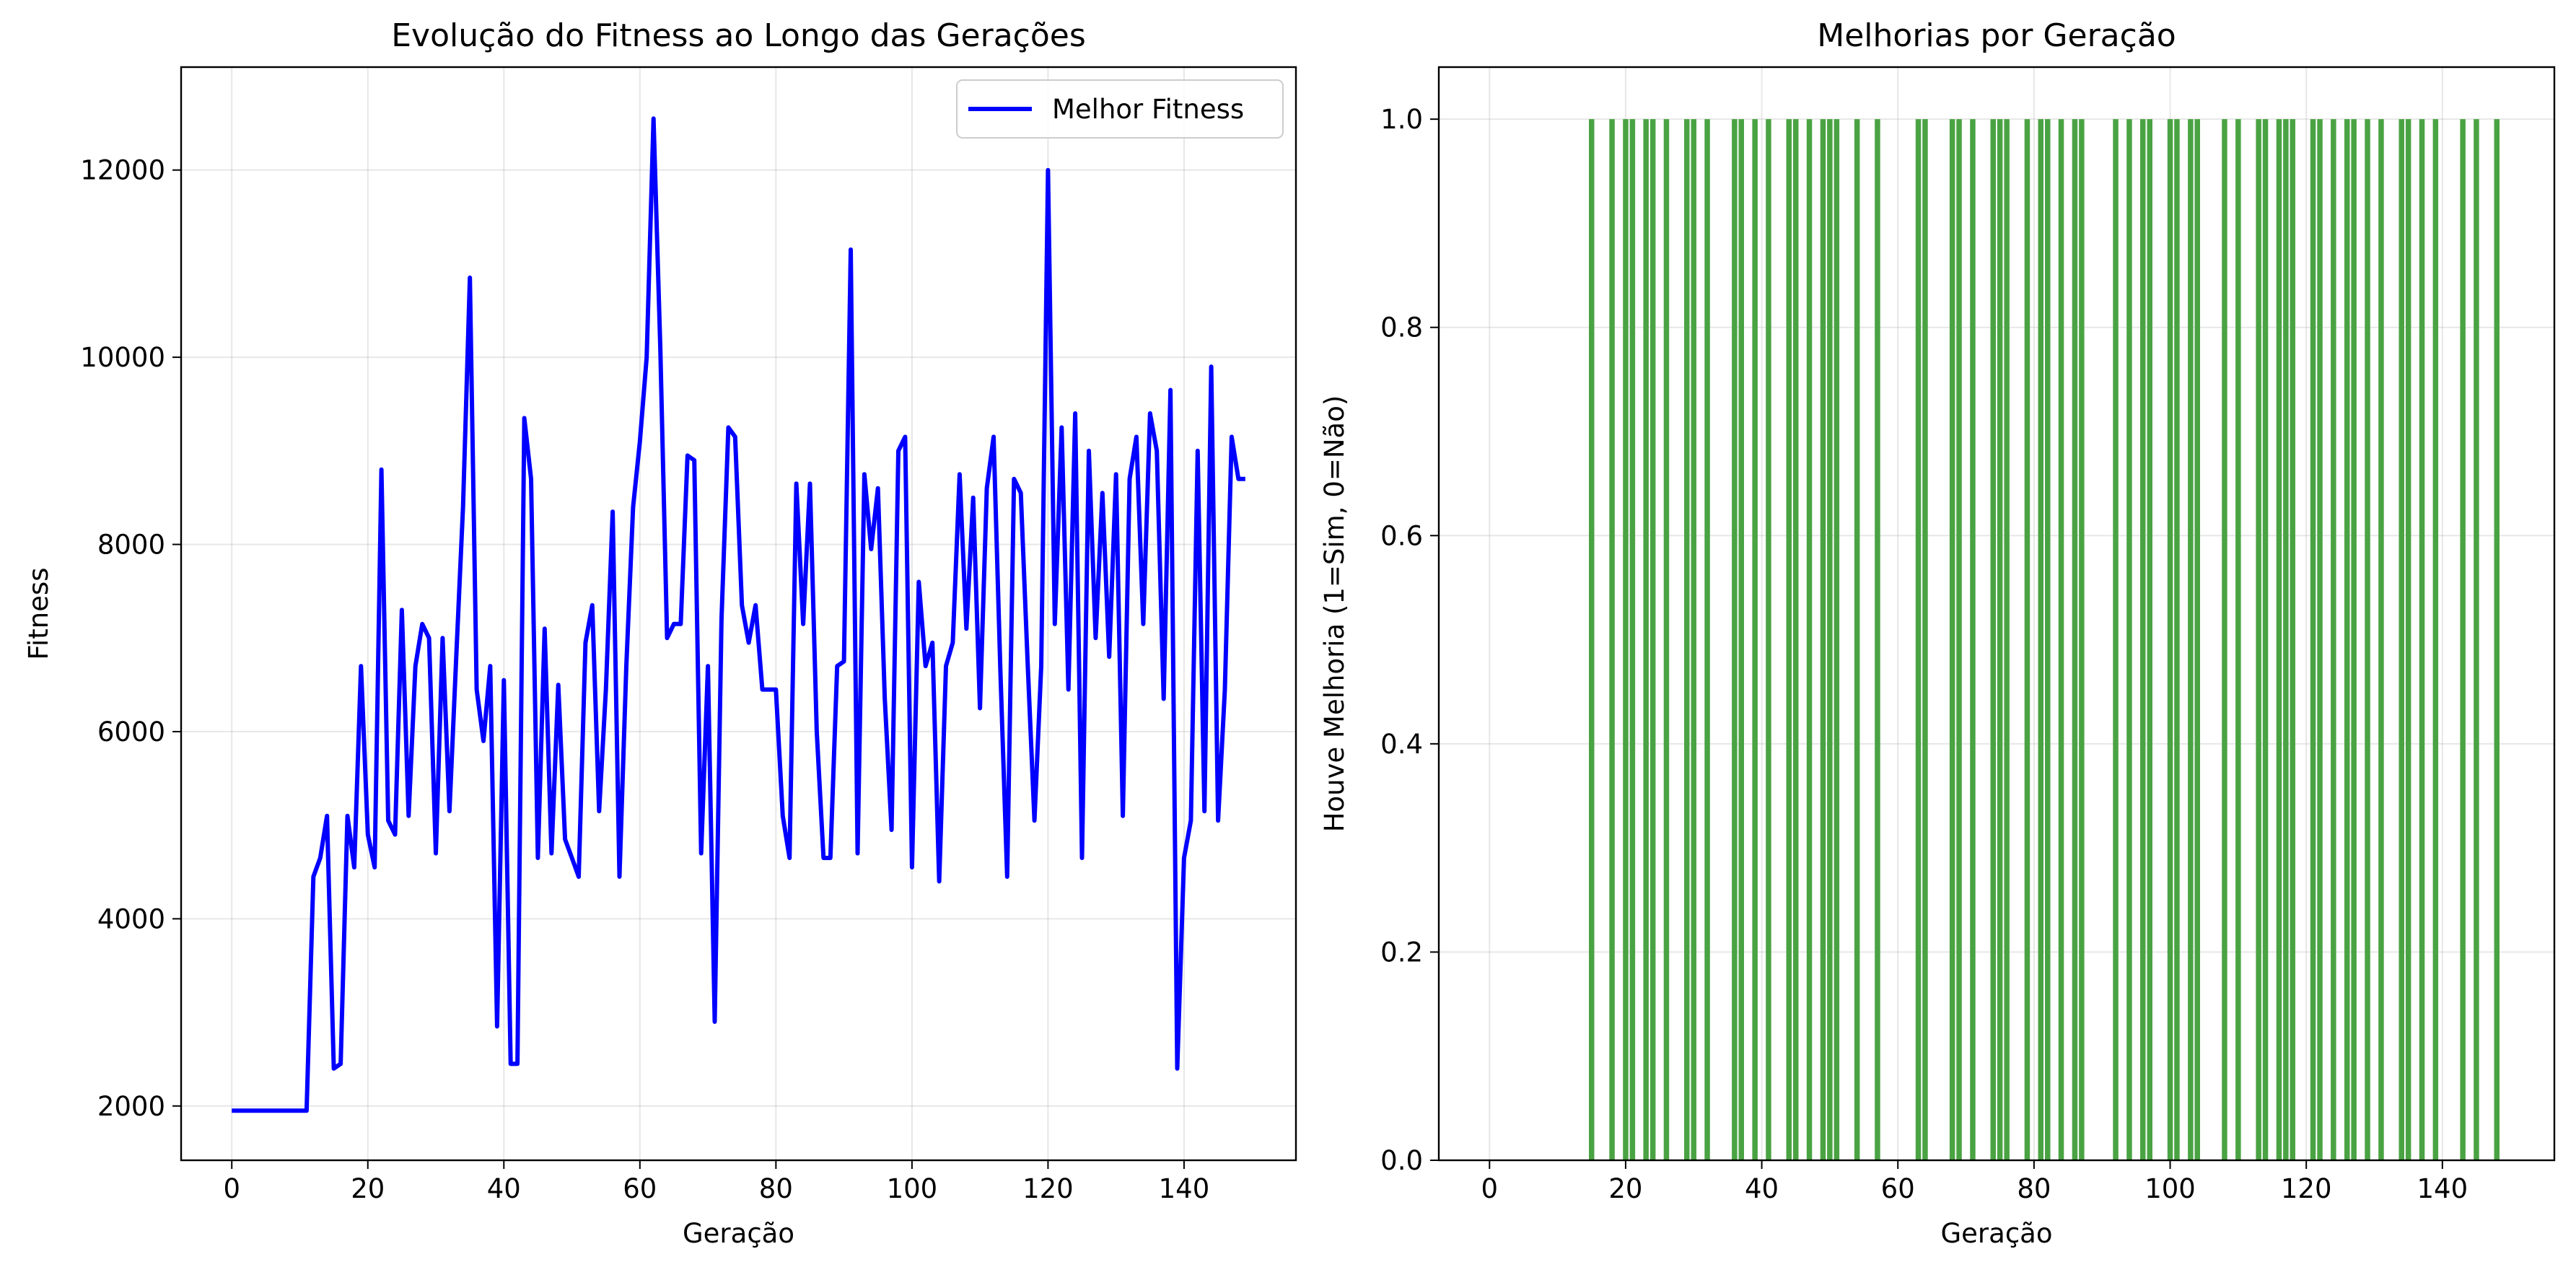 The width and height of the screenshot is (2576, 1275). I want to click on improvements-x-axis-label: Geração, so click(1997, 1233).